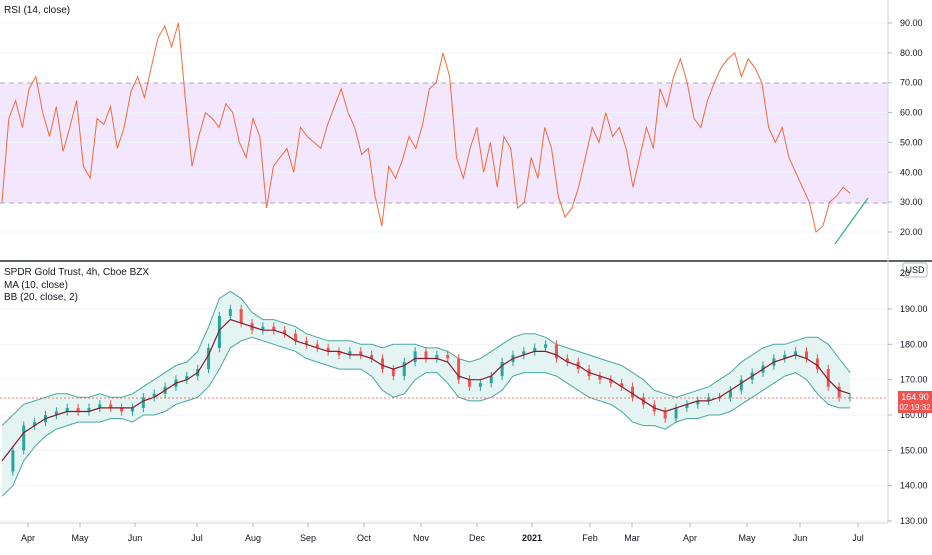  Describe the element at coordinates (911, 53) in the screenshot. I see `rsi-axis-label: 80.00` at that location.